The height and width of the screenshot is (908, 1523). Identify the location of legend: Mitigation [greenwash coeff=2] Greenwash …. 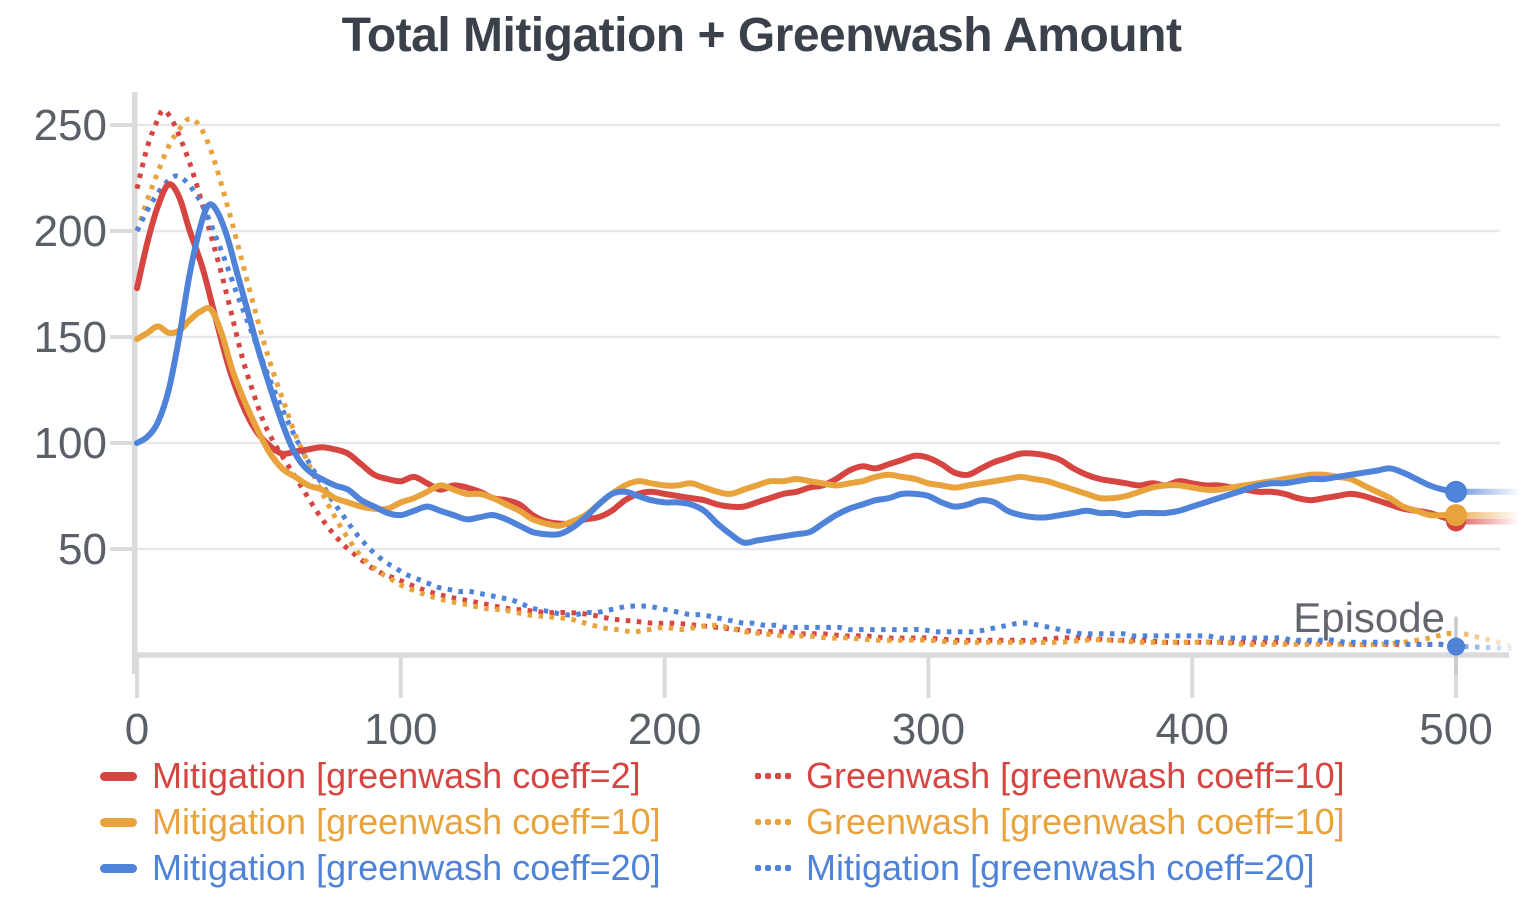
(722, 822).